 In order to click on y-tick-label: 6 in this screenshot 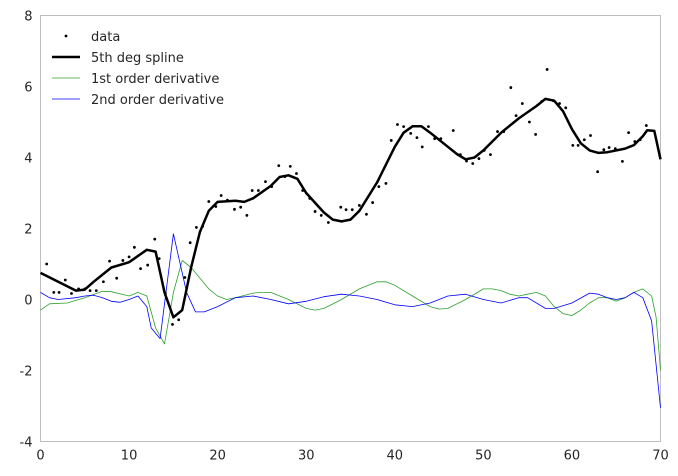, I will do `click(28, 88)`.